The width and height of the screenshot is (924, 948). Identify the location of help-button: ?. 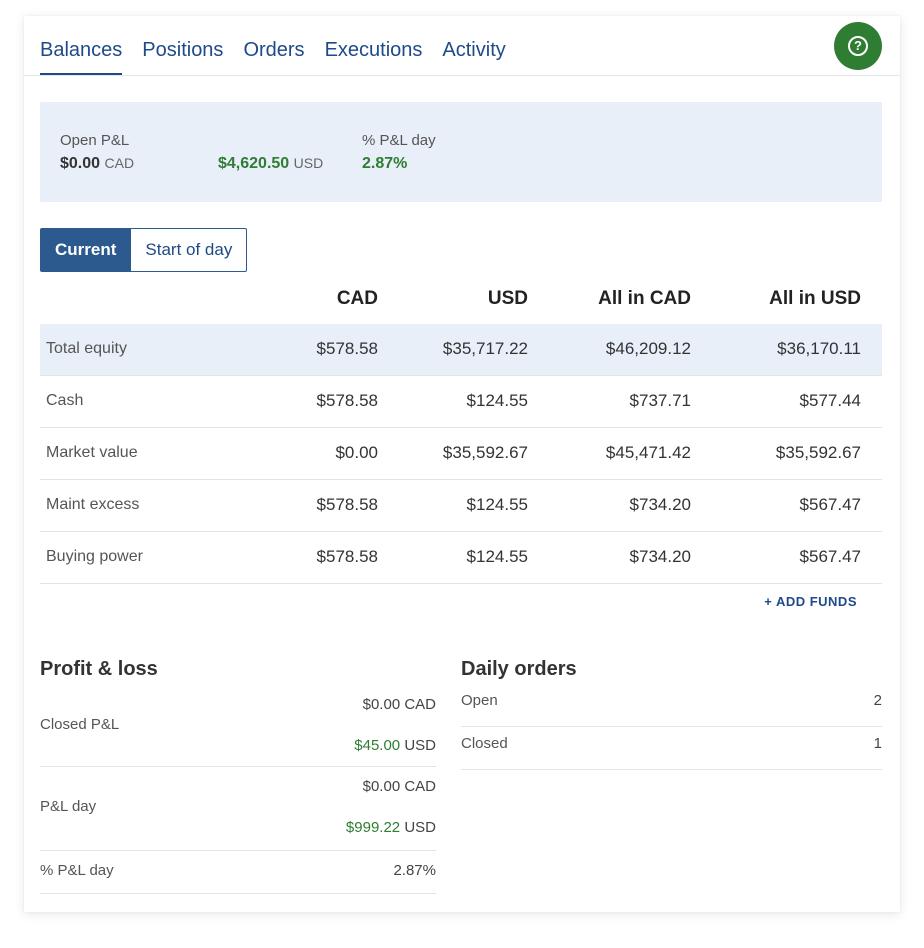
(858, 46).